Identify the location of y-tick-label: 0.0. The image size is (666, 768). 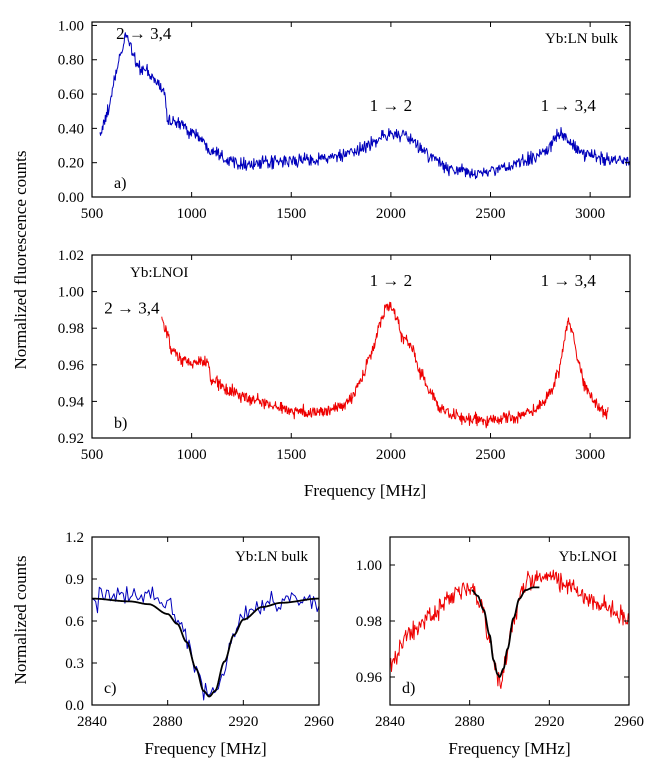
(74, 706).